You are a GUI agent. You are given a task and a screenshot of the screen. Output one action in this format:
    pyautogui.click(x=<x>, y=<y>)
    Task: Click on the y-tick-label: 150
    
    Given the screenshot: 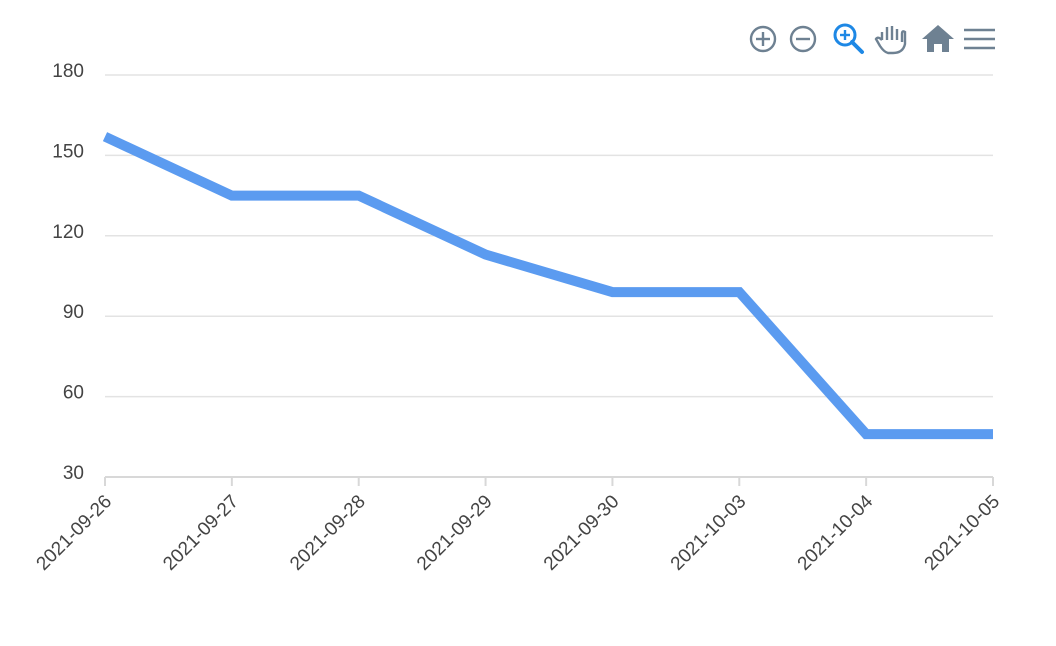 What is the action you would take?
    pyautogui.click(x=68, y=151)
    